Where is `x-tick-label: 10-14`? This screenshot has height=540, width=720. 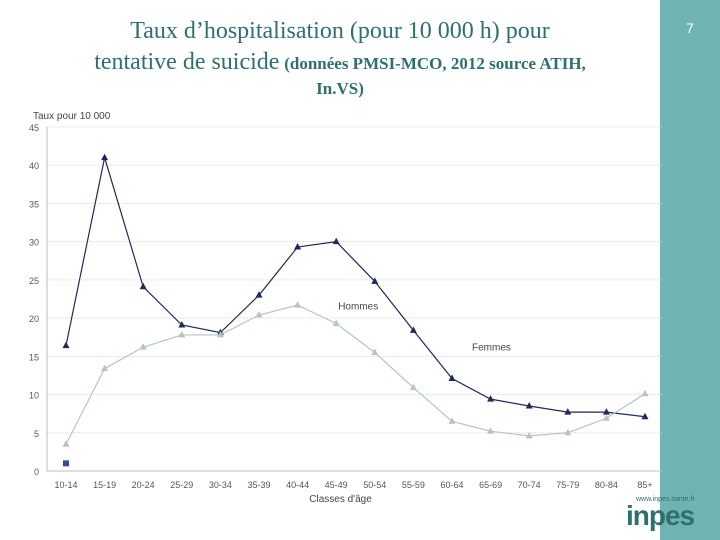 x-tick-label: 10-14 is located at coordinates (65, 485).